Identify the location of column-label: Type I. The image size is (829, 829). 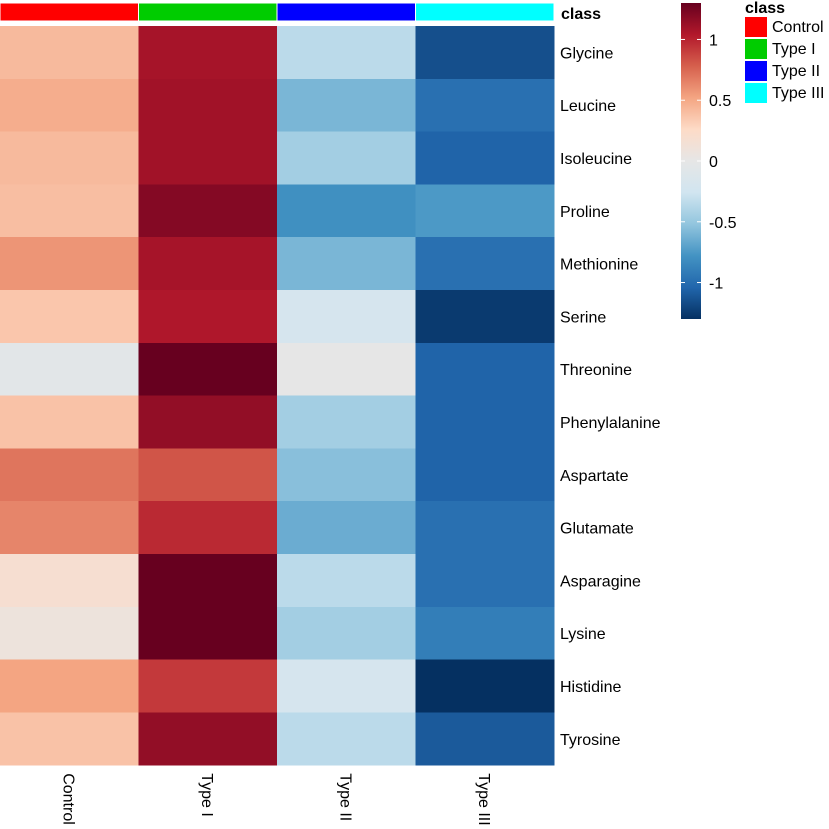
(206, 795).